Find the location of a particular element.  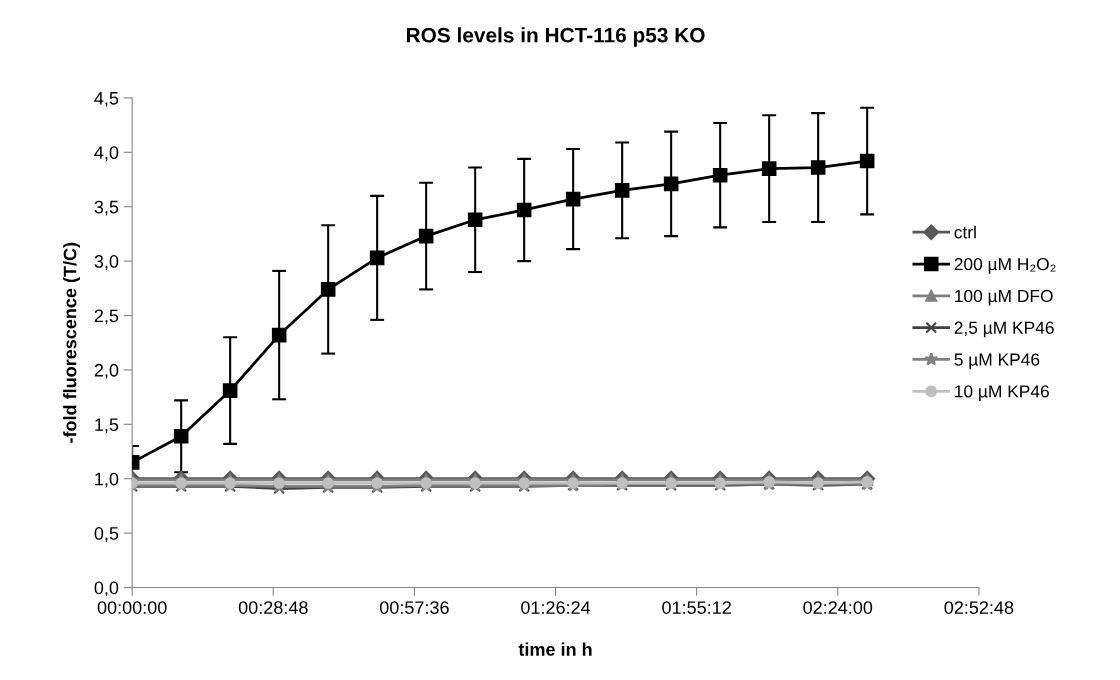

x-tick-label: 00:00:00 is located at coordinates (132, 607).